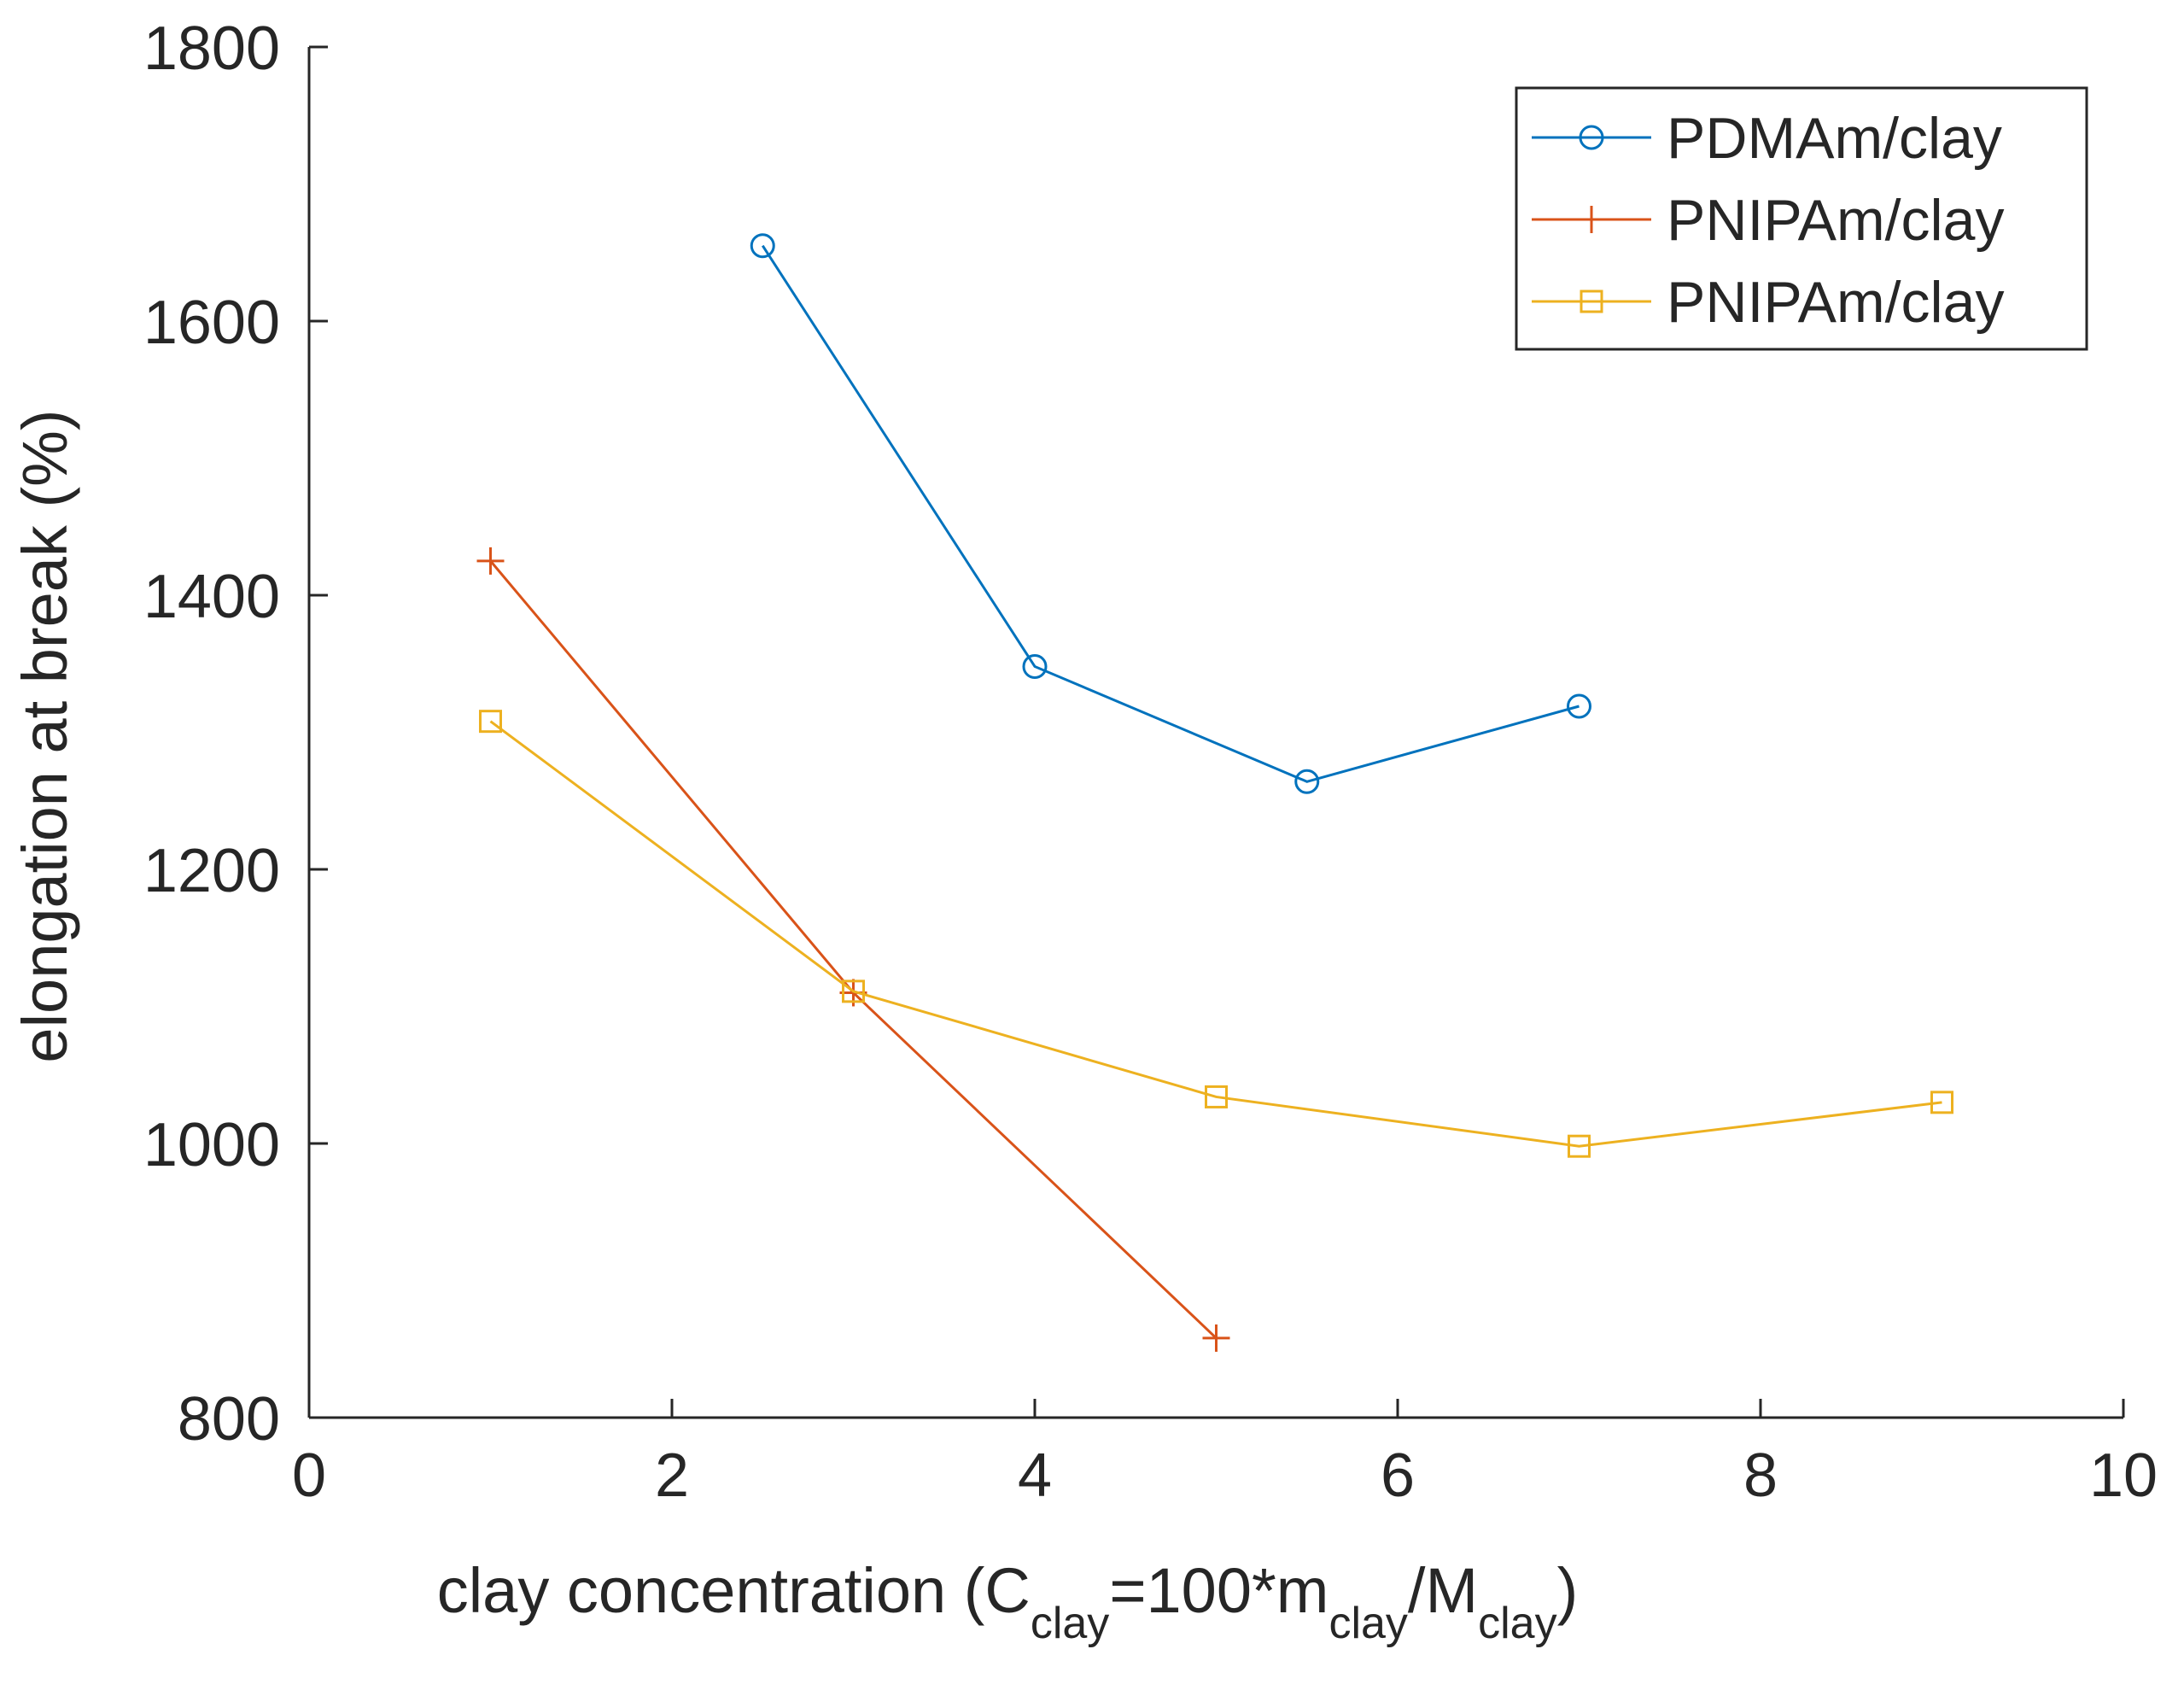 This screenshot has height=1696, width=2184. Describe the element at coordinates (1761, 1476) in the screenshot. I see `x-tick-label: 8` at that location.